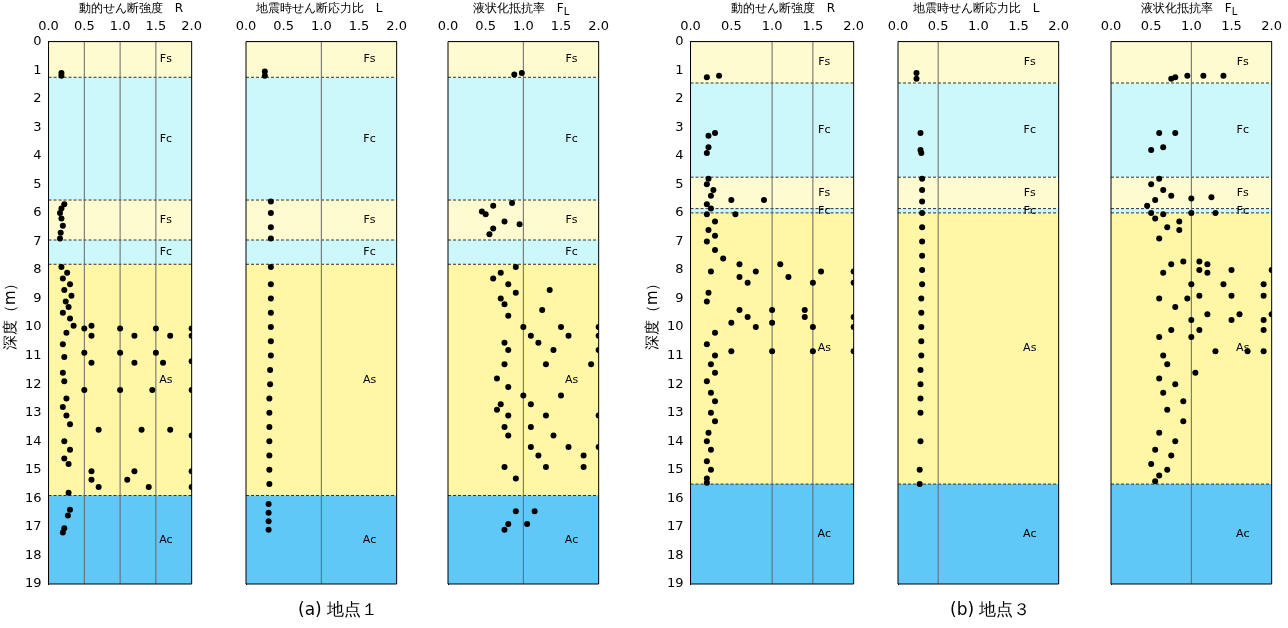 The image size is (1288, 628). I want to click on text: (b) 地点３, so click(990, 609).